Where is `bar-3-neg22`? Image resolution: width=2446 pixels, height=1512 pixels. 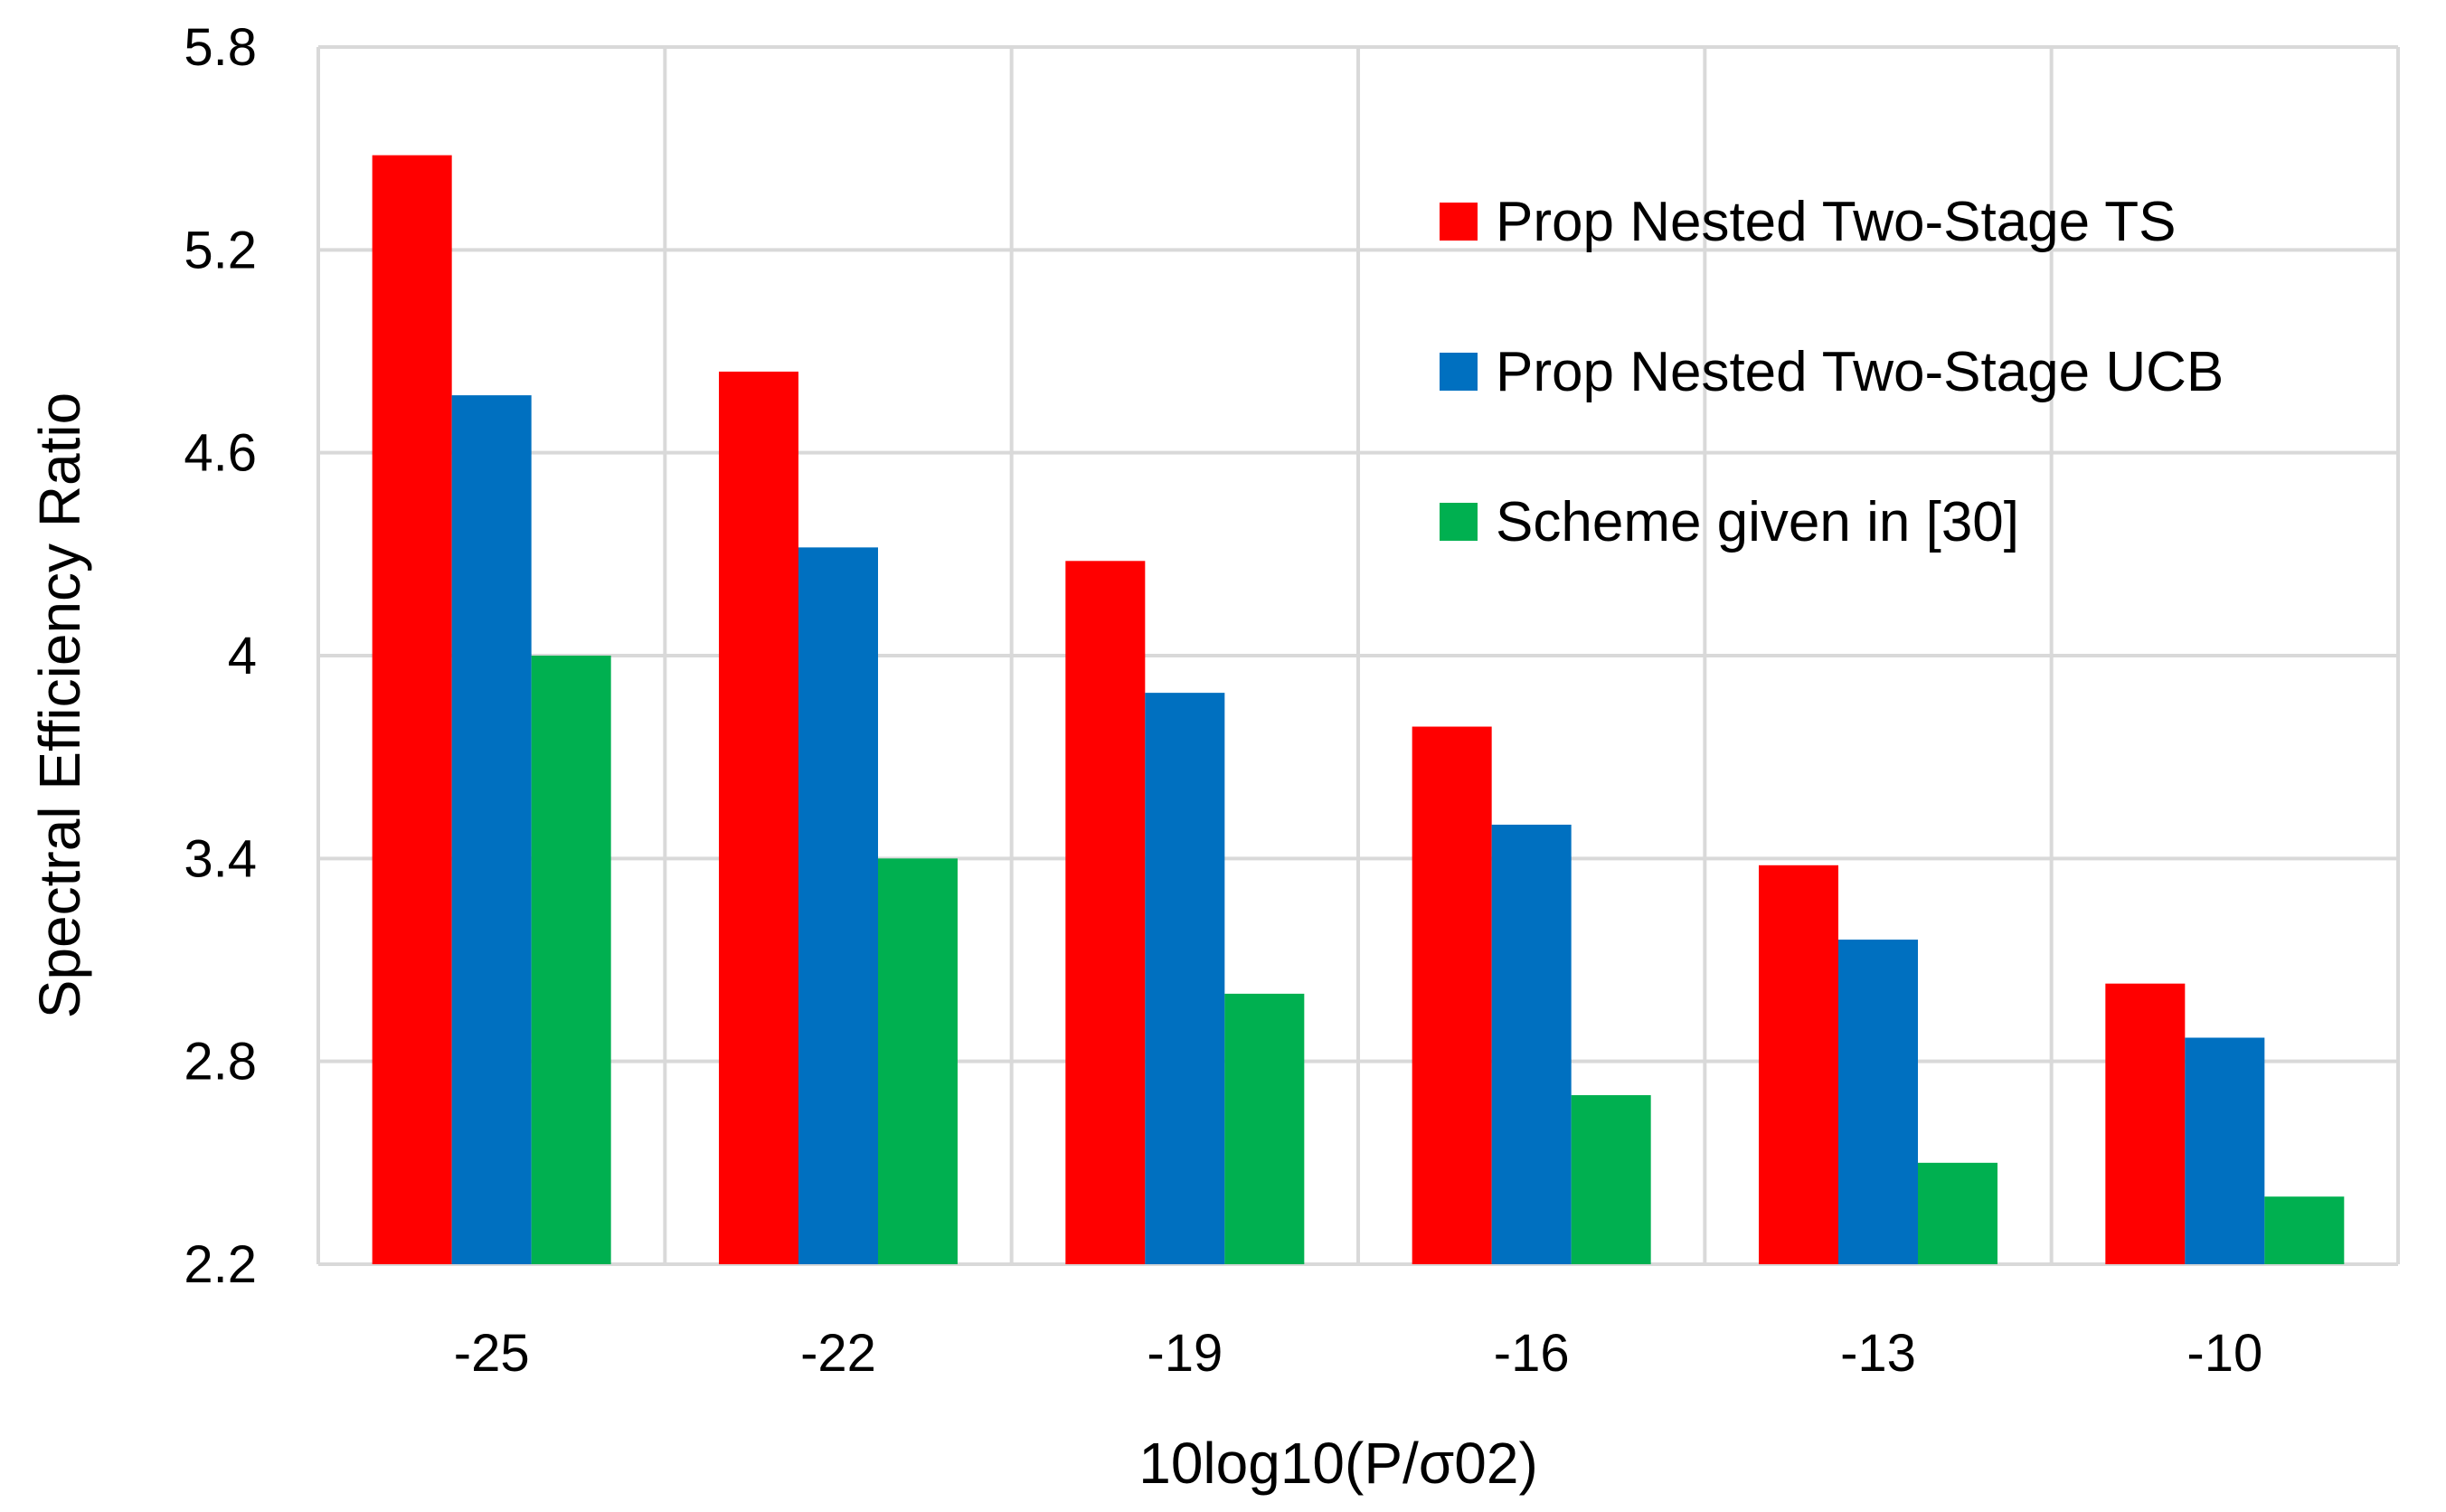
bar-3-neg22 is located at coordinates (918, 1061).